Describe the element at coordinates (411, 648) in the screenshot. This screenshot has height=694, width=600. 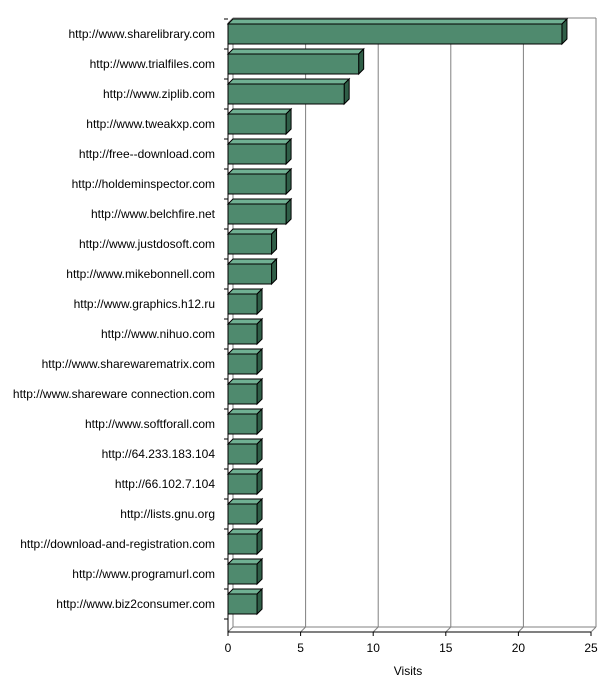
I see `x-tick-labels: 0 5 10 15 20 25` at that location.